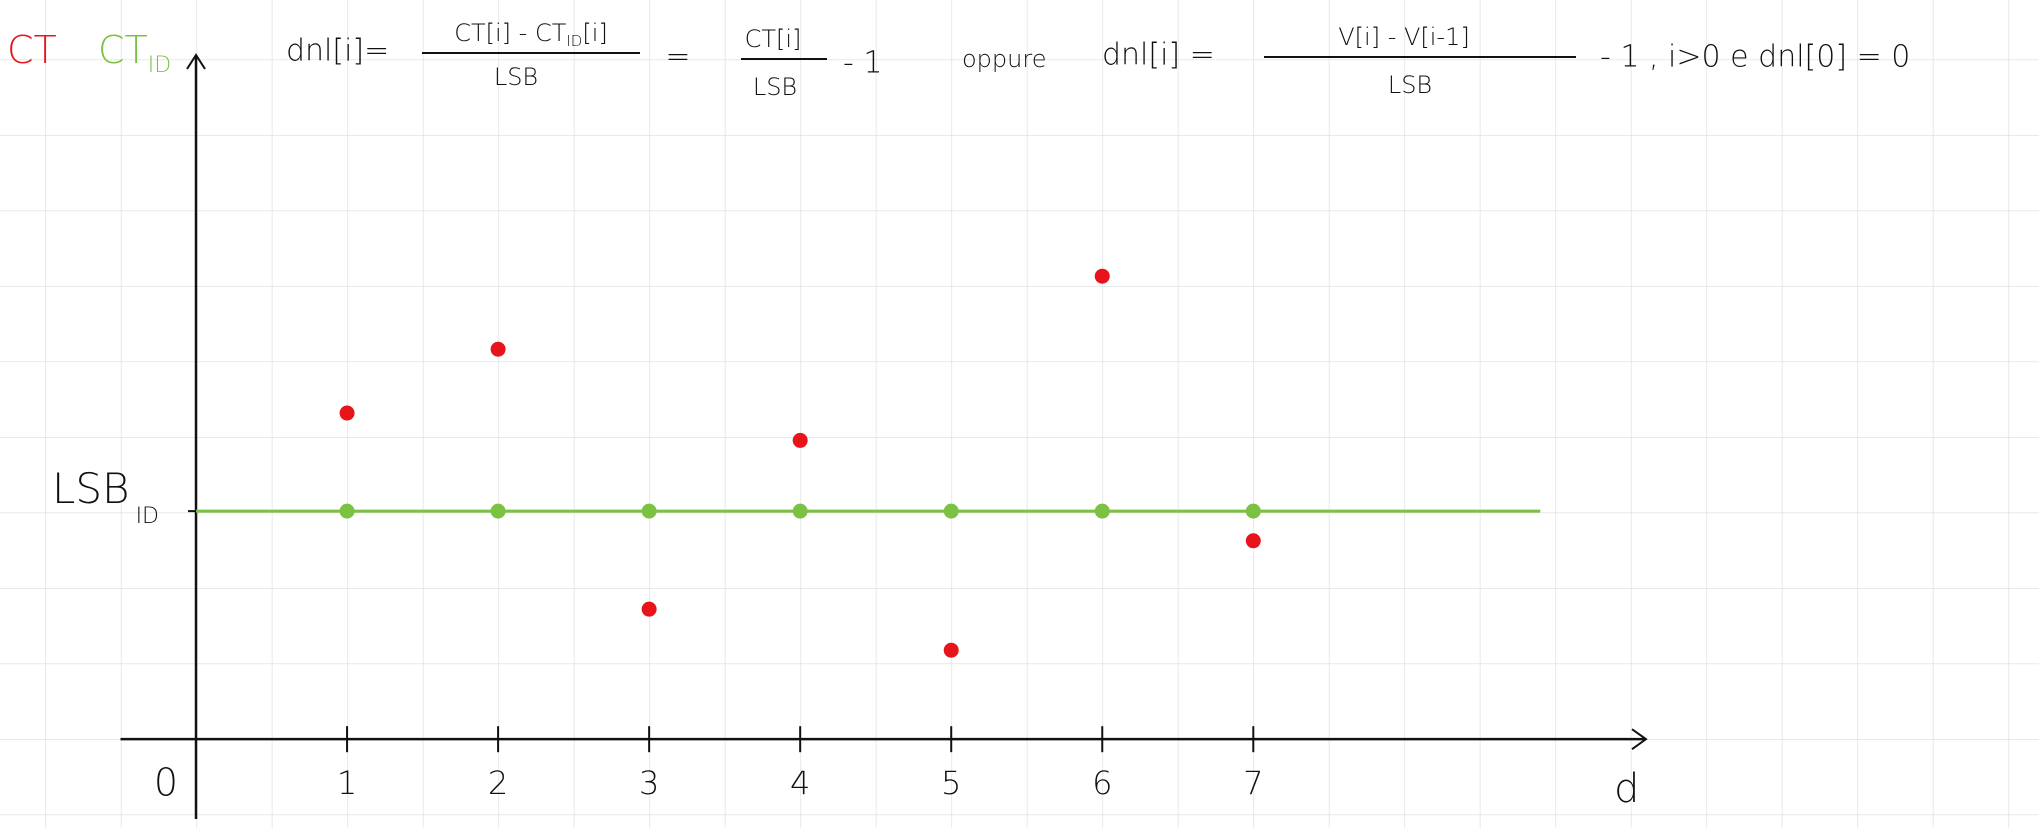  What do you see at coordinates (196, 61) in the screenshot?
I see `y-axis-arrow` at bounding box center [196, 61].